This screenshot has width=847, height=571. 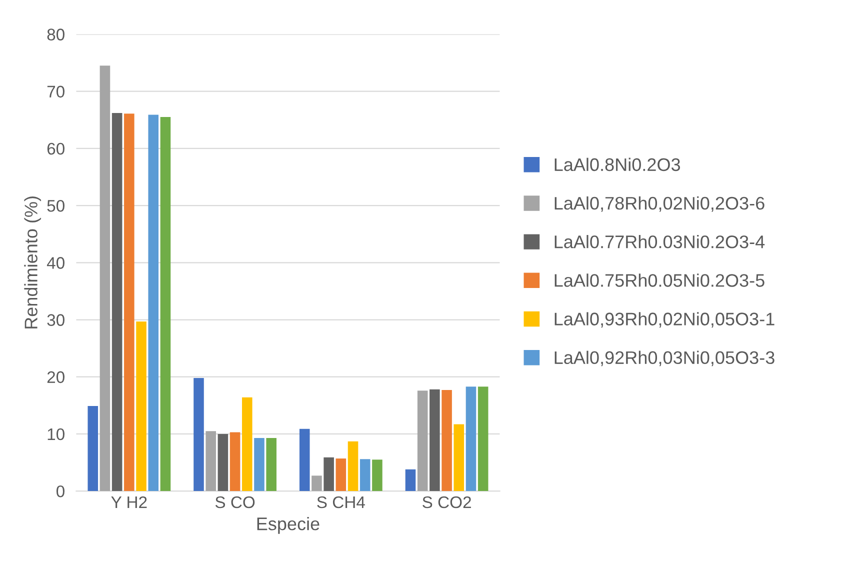 I want to click on y-tick-label: 40, so click(x=55, y=263).